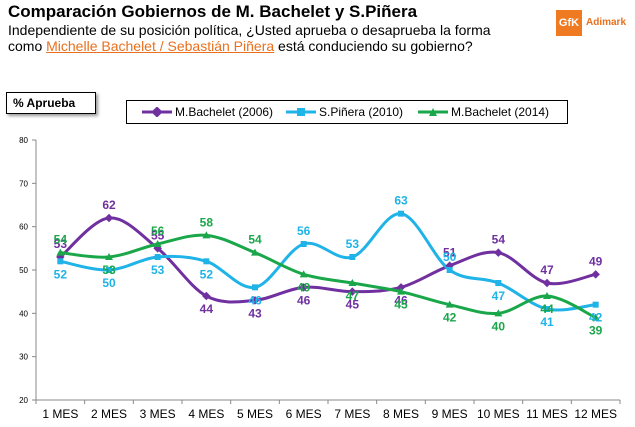 This screenshot has width=635, height=427. What do you see at coordinates (158, 231) in the screenshot?
I see `data-label-bachelet-2014: 56` at bounding box center [158, 231].